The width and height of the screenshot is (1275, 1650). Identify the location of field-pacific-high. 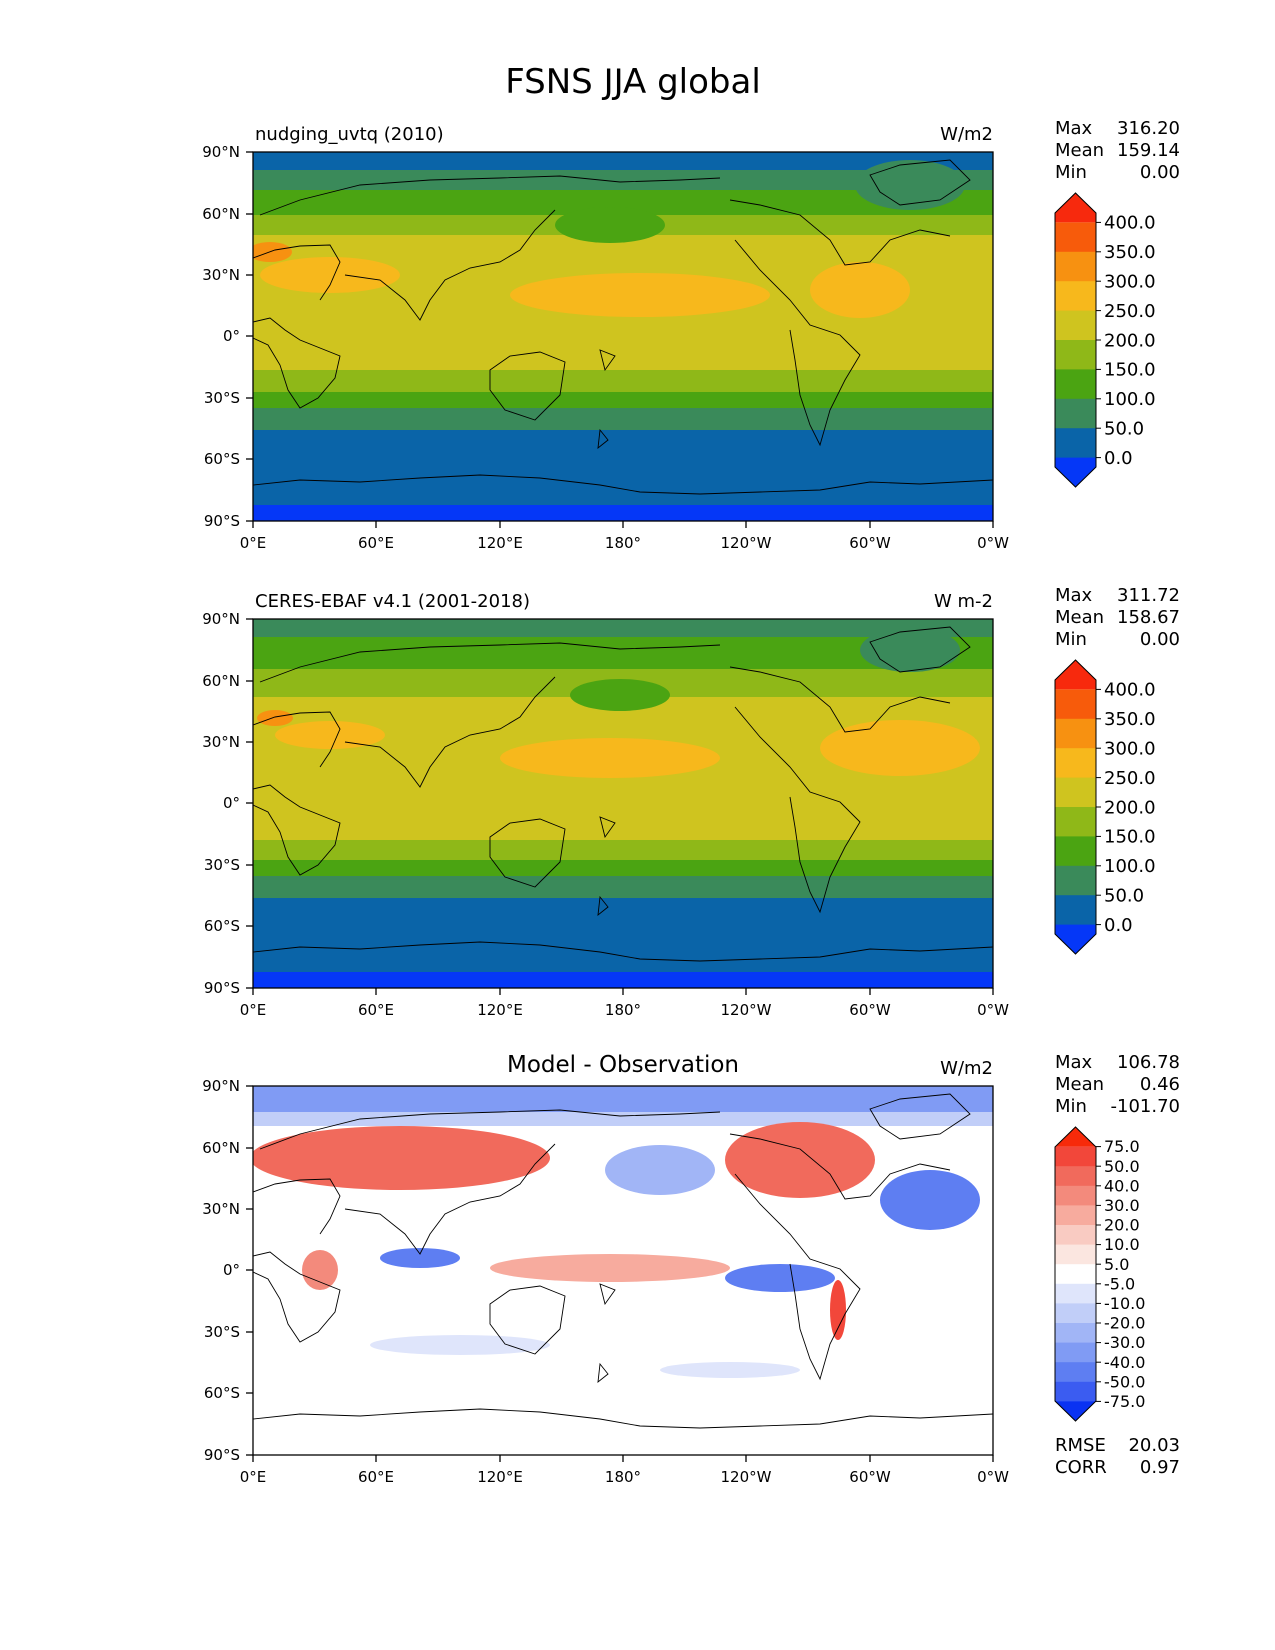
(610, 758).